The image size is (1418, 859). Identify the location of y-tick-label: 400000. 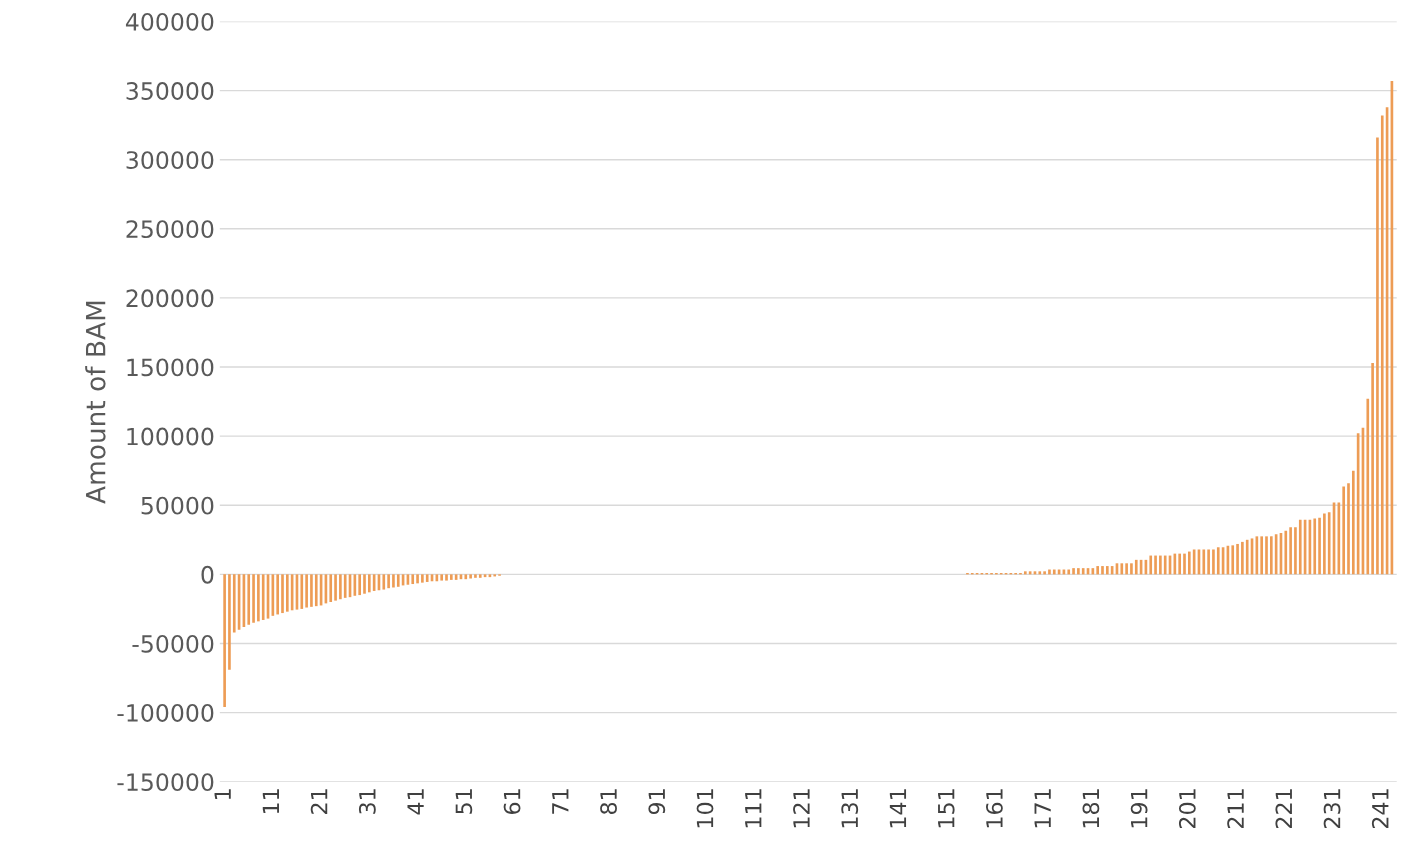
(169, 21).